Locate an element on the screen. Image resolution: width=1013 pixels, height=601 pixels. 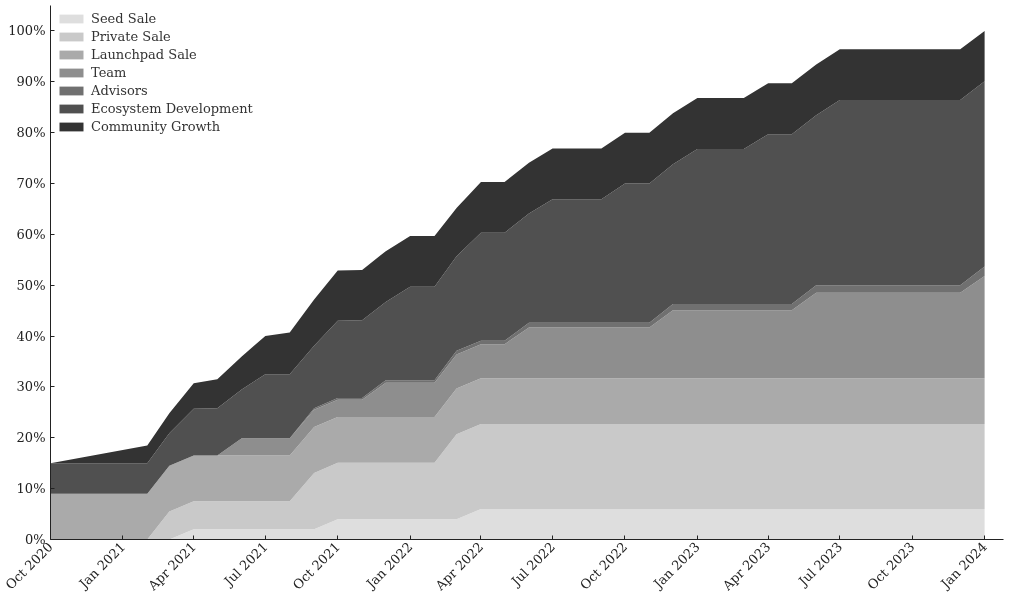
legend-label: Ecosystem Development is located at coordinates (172, 108).